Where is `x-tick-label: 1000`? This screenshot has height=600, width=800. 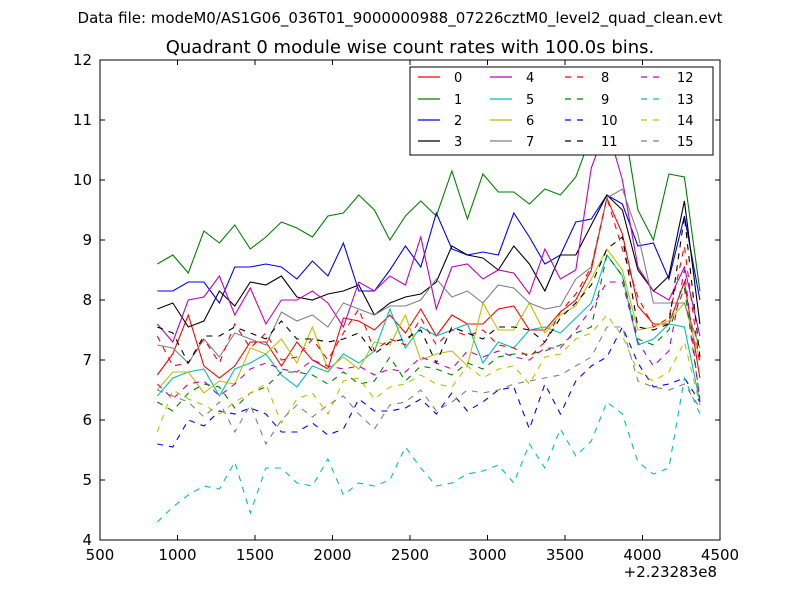 x-tick-label: 1000 is located at coordinates (177, 555).